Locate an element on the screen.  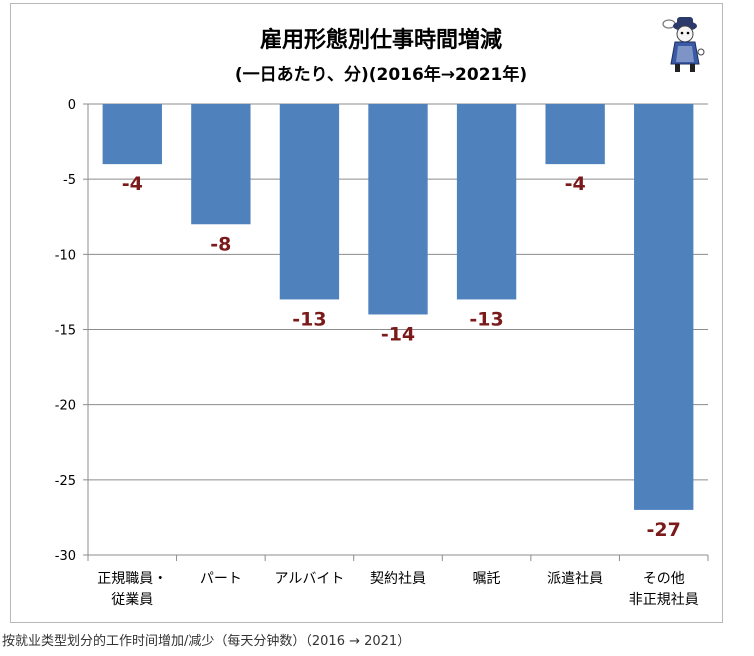
category-label: 契約社員 is located at coordinates (398, 579).